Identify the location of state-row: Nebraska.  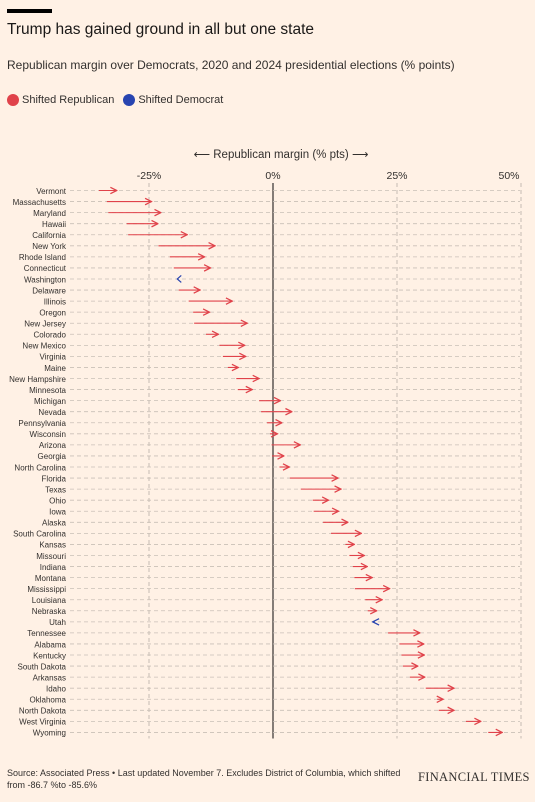
(276, 611).